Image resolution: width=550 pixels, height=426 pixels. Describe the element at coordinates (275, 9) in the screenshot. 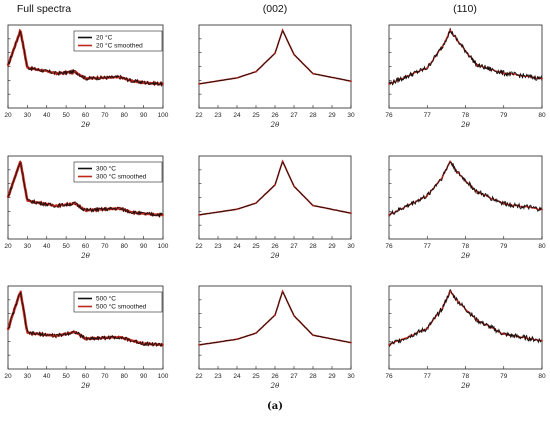

I see `column-title-002: (002)` at that location.